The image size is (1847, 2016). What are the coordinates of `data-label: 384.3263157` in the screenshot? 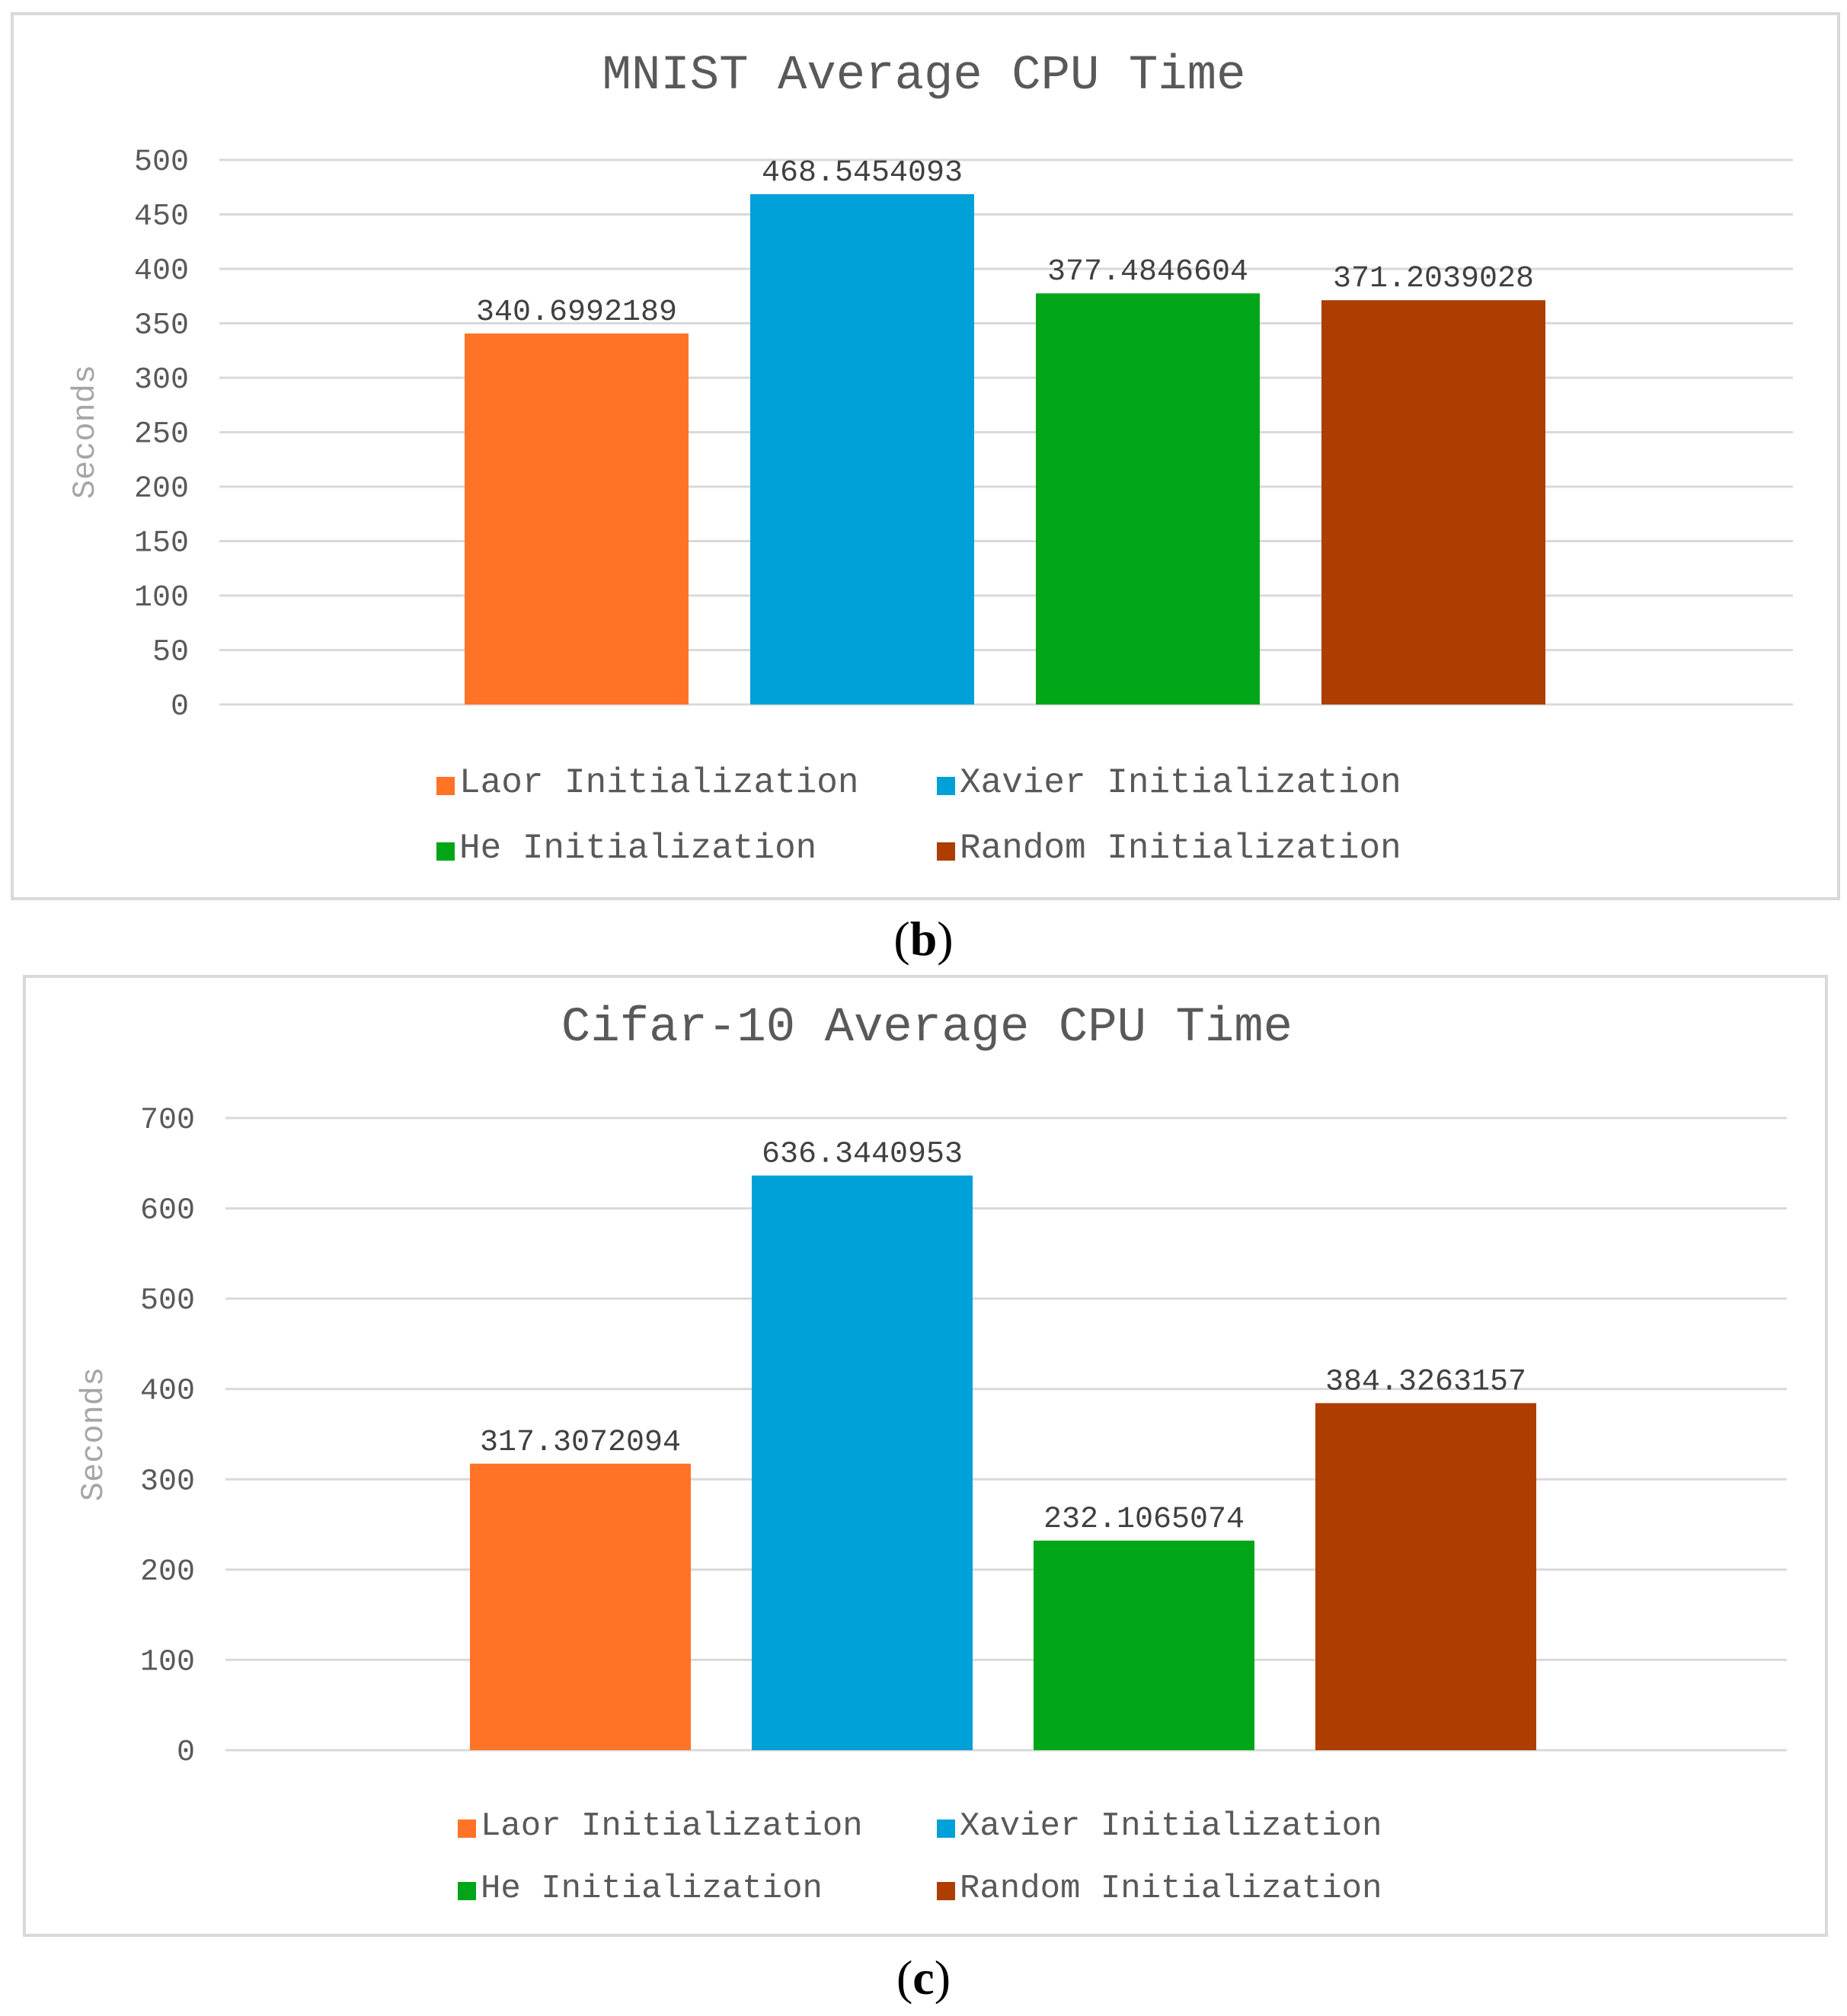 It's located at (1425, 1382).